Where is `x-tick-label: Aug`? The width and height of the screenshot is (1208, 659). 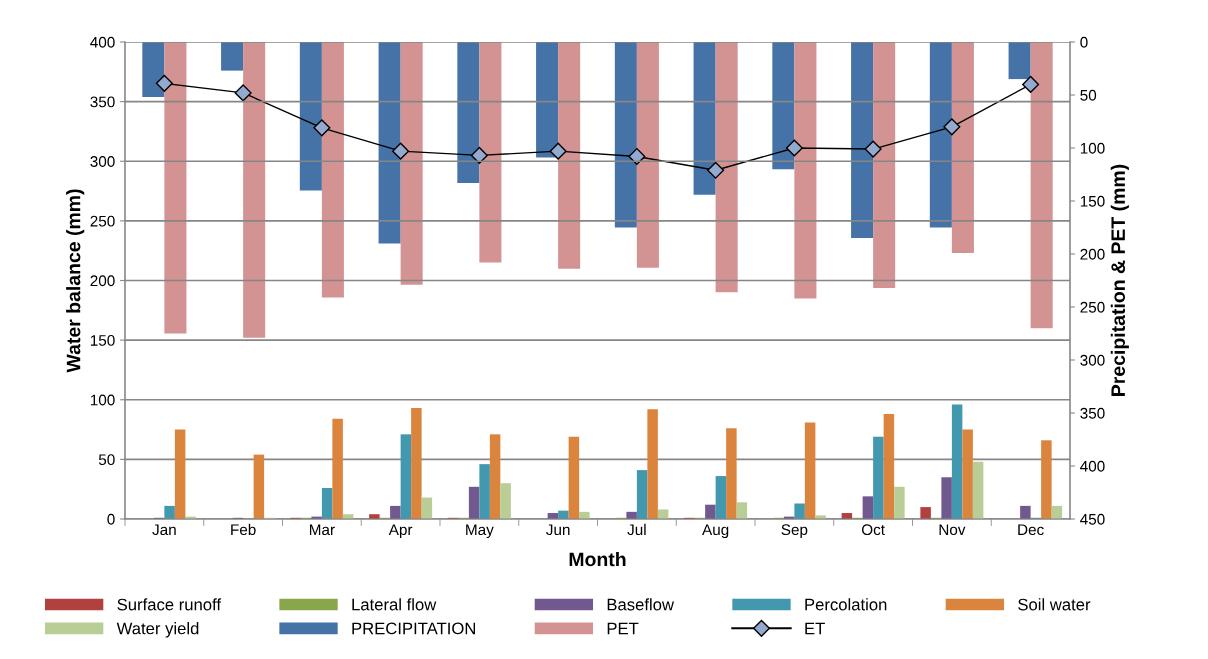 x-tick-label: Aug is located at coordinates (715, 531).